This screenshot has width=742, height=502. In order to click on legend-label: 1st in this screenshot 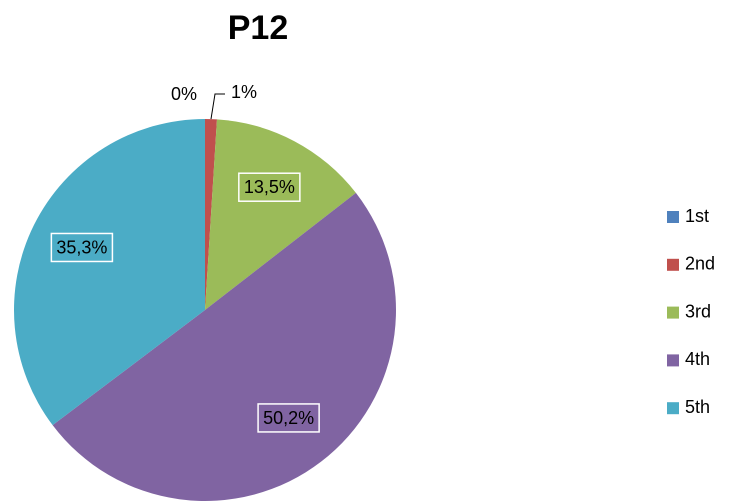, I will do `click(697, 216)`.